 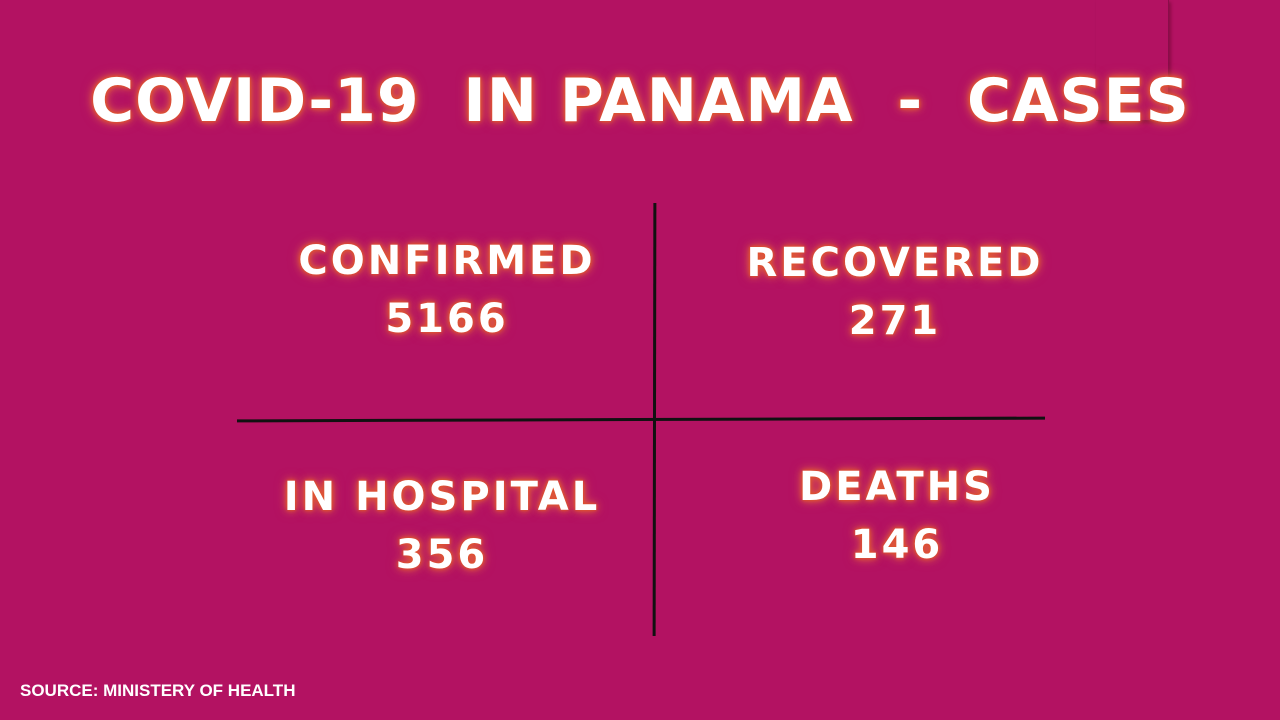 I want to click on source-note: SOURCE: MINISTERY OF HEALTH, so click(x=158, y=690).